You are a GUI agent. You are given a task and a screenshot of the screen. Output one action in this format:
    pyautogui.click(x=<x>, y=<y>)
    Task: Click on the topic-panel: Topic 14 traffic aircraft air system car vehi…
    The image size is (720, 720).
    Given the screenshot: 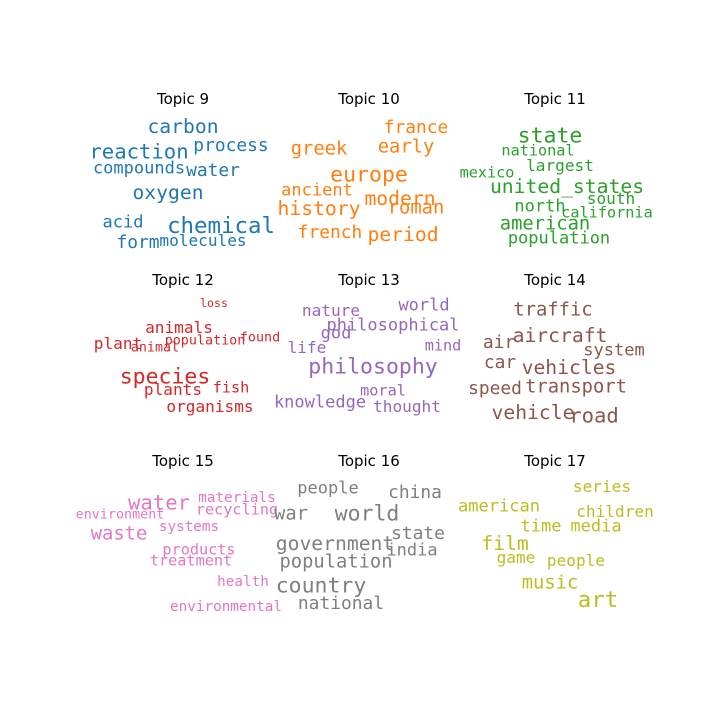 What is the action you would take?
    pyautogui.click(x=555, y=361)
    